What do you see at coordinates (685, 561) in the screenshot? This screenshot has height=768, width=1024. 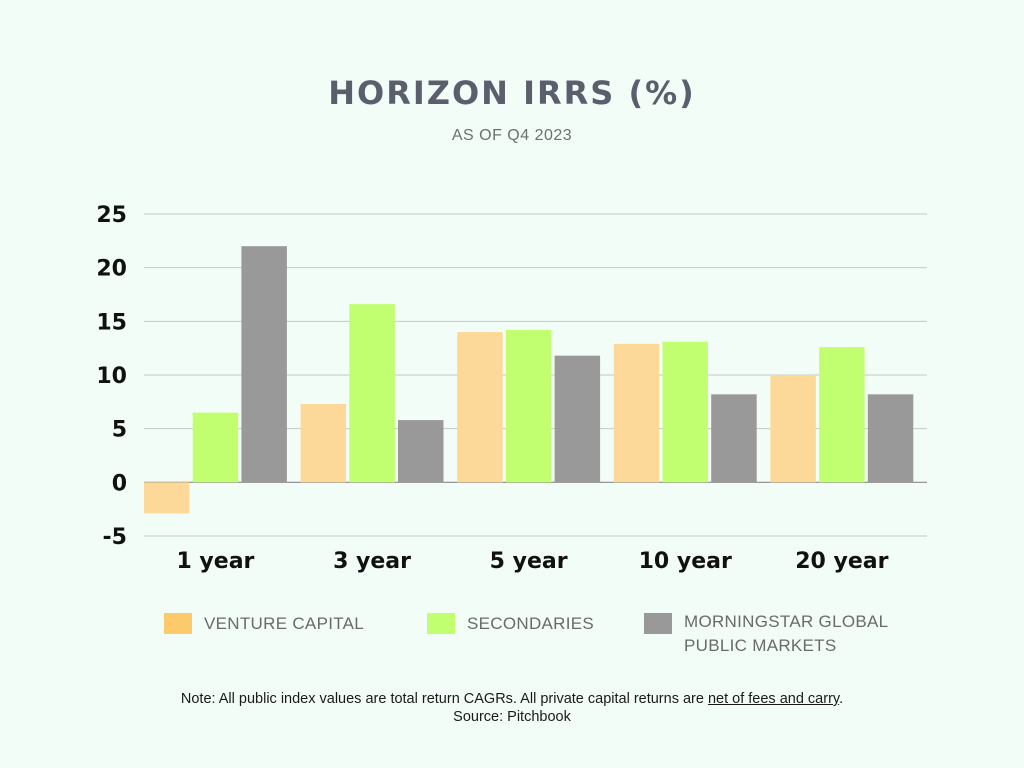 I see `x-tick-label: 10 year` at bounding box center [685, 561].